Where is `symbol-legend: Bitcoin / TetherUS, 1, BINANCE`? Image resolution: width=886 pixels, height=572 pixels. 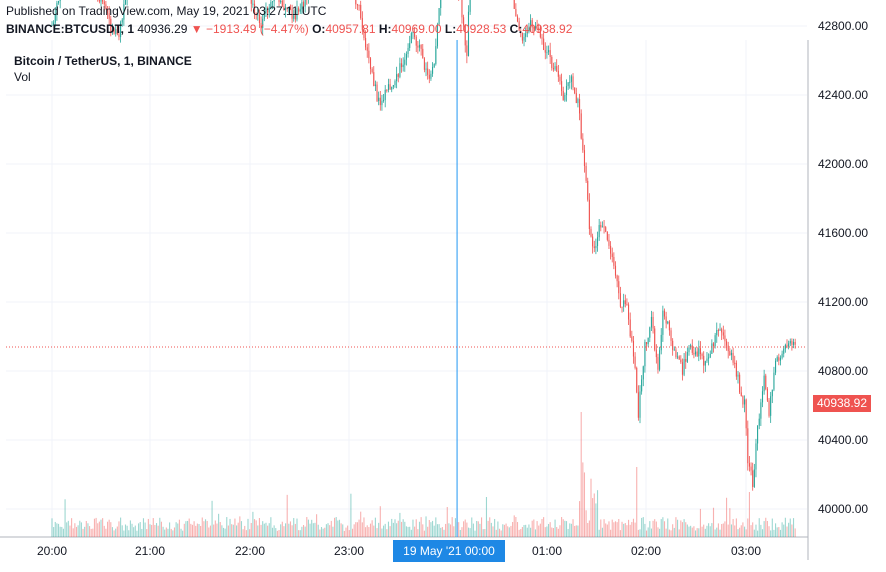 symbol-legend: Bitcoin / TetherUS, 1, BINANCE is located at coordinates (103, 61).